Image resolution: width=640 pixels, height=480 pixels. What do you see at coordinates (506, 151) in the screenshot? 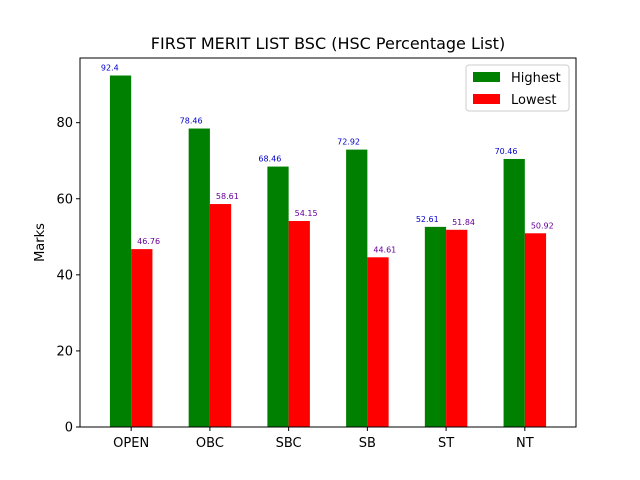
I see `data-label-highest-nt: 70.46` at bounding box center [506, 151].